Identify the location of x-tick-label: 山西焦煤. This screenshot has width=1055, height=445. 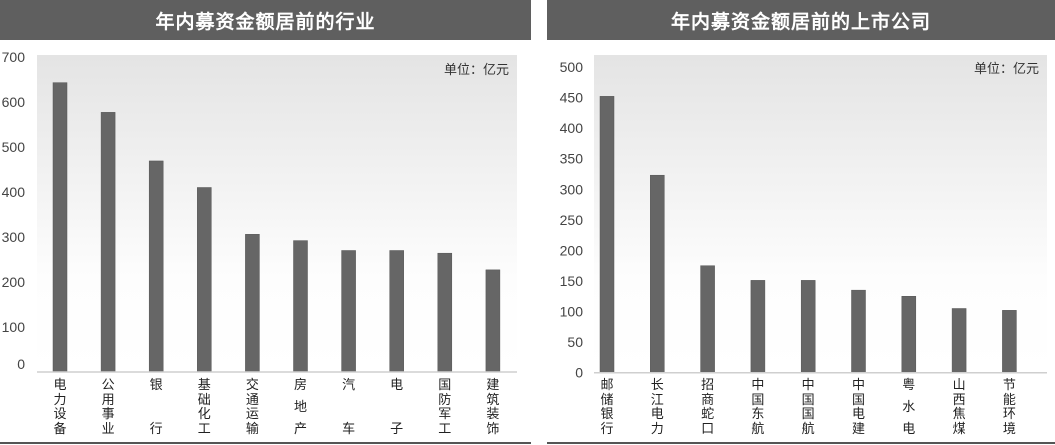
(959, 408).